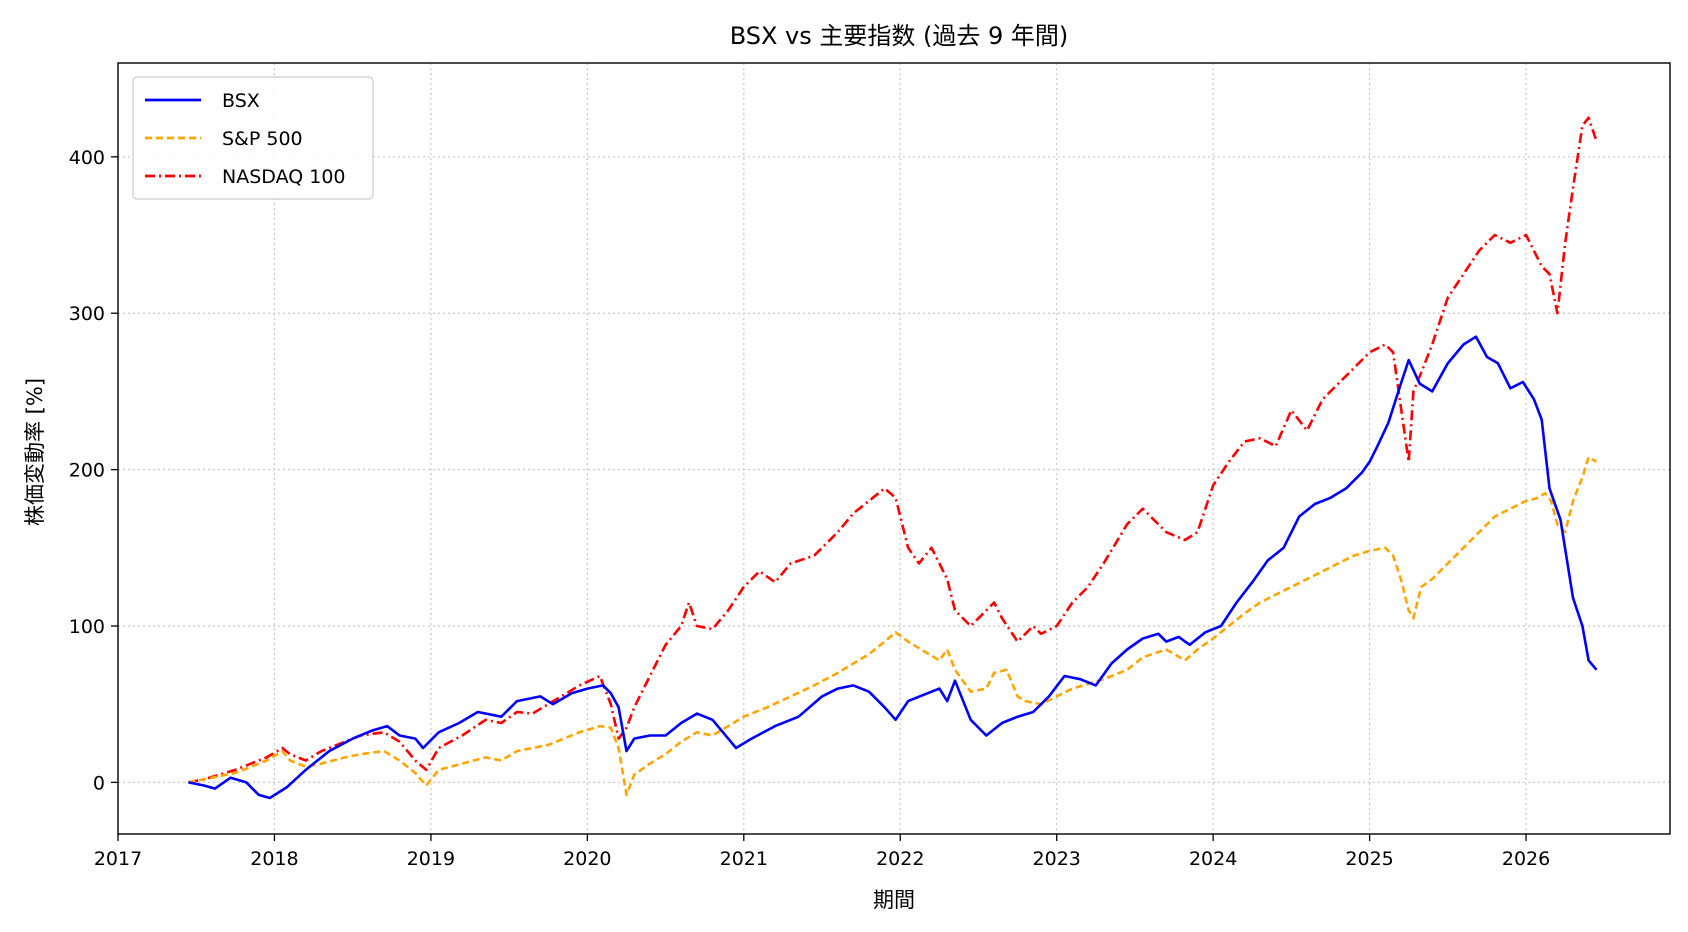  Describe the element at coordinates (87, 314) in the screenshot. I see `y-tick-label: 300` at that location.